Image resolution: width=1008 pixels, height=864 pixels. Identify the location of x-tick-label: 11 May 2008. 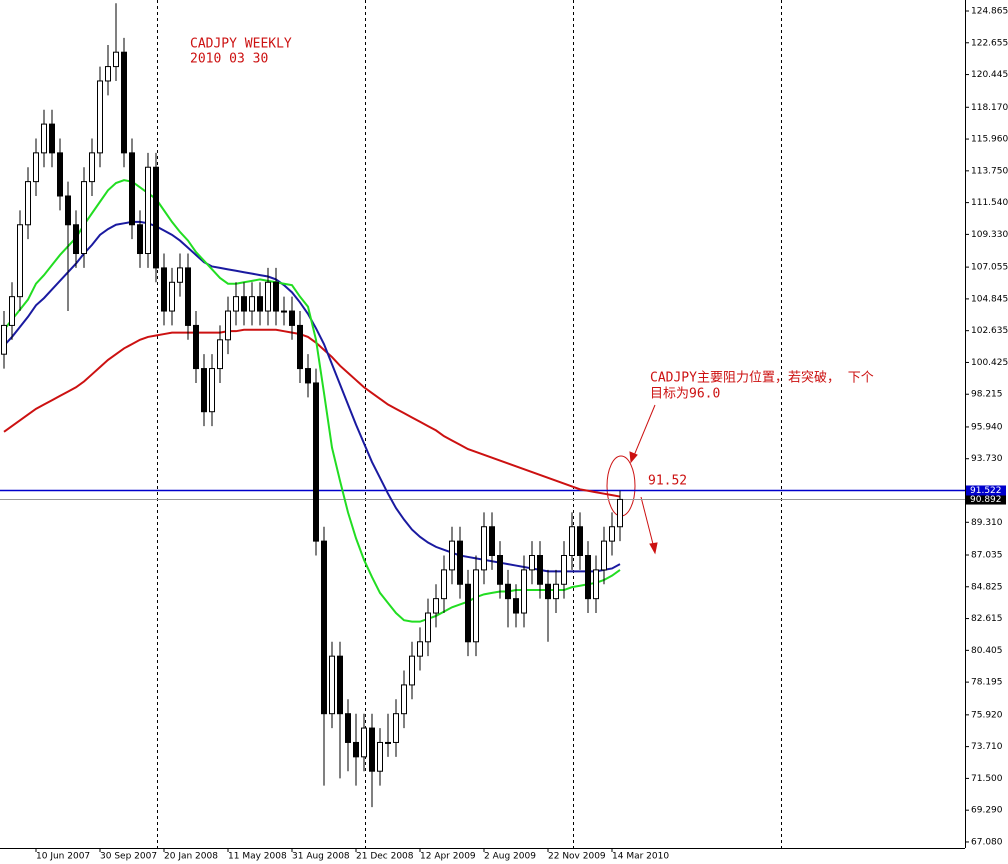
(257, 857).